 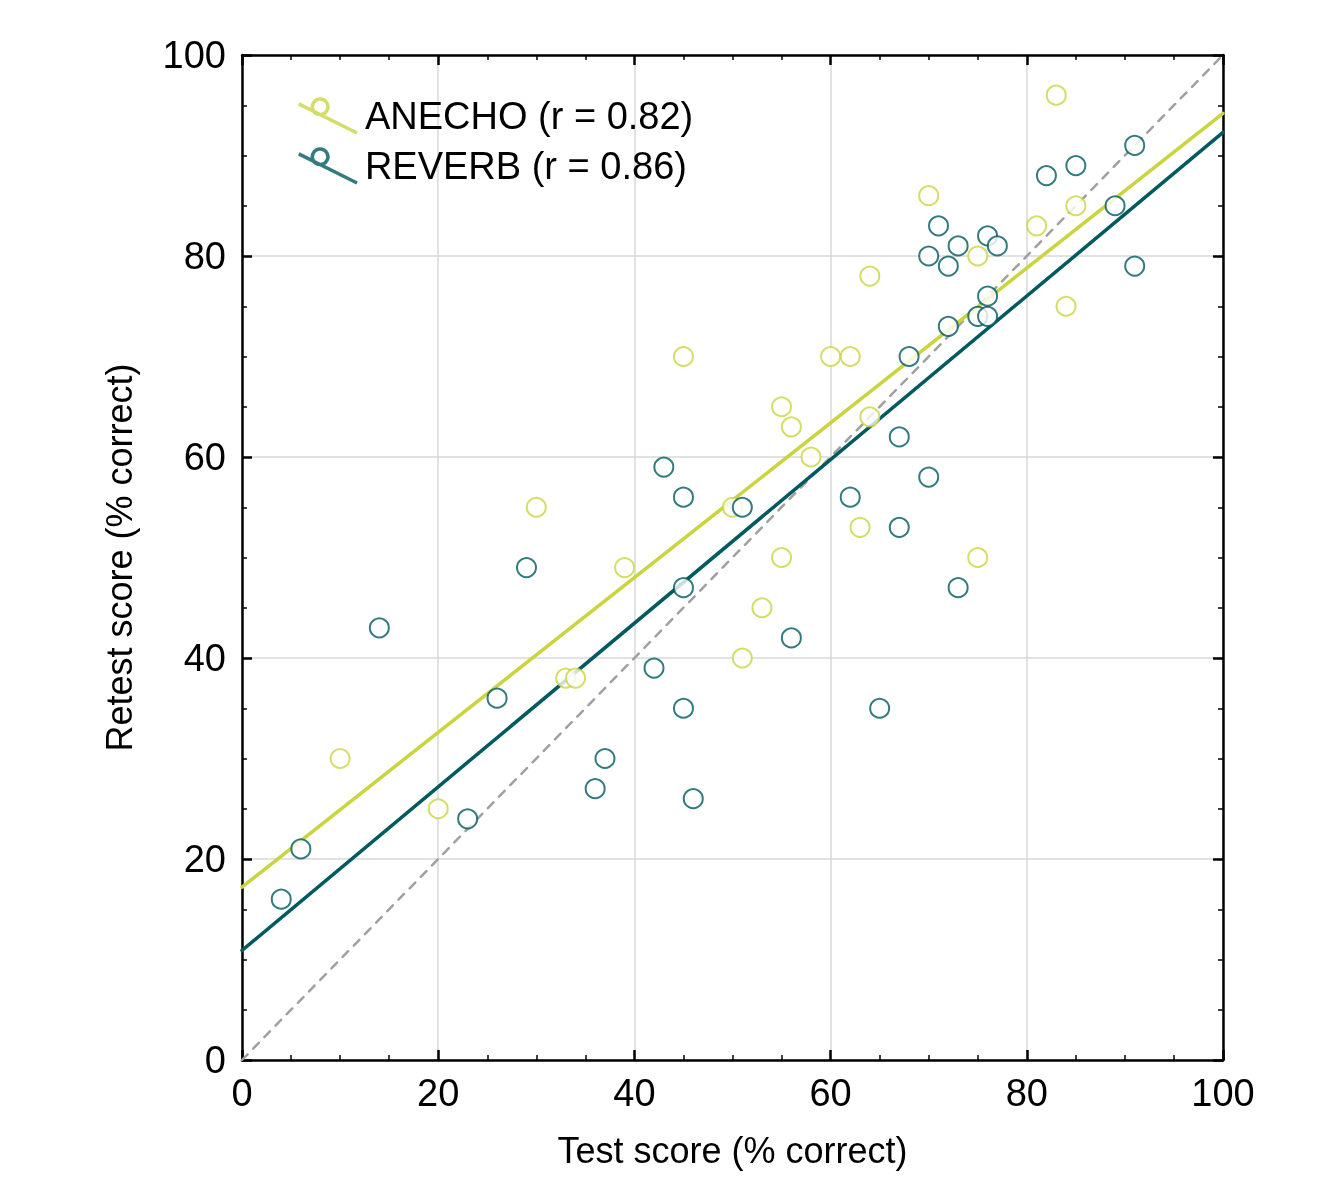 What do you see at coordinates (634, 1093) in the screenshot?
I see `x-tick-label: 40` at bounding box center [634, 1093].